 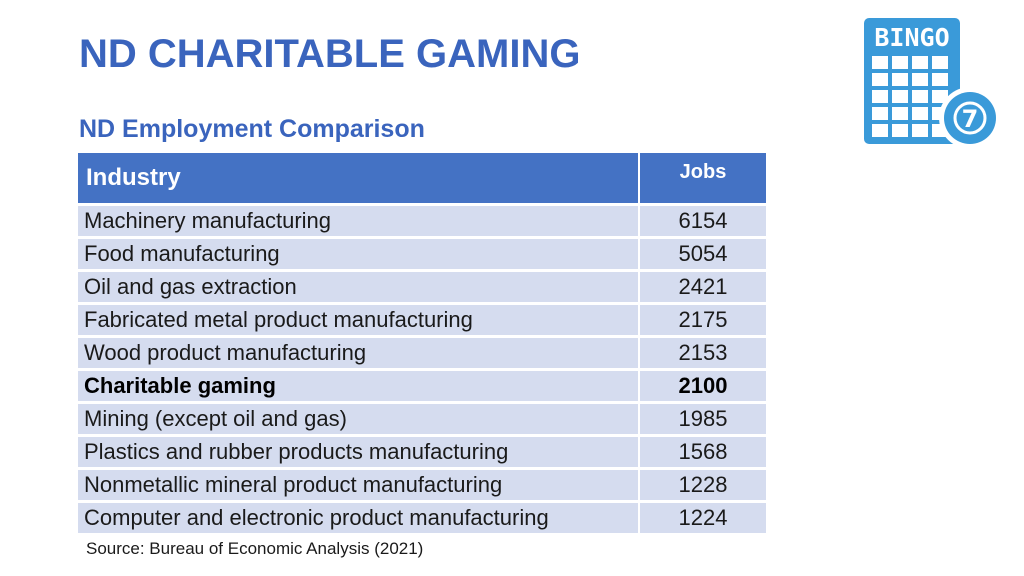 I want to click on jobs-cell: 2153, so click(x=703, y=353).